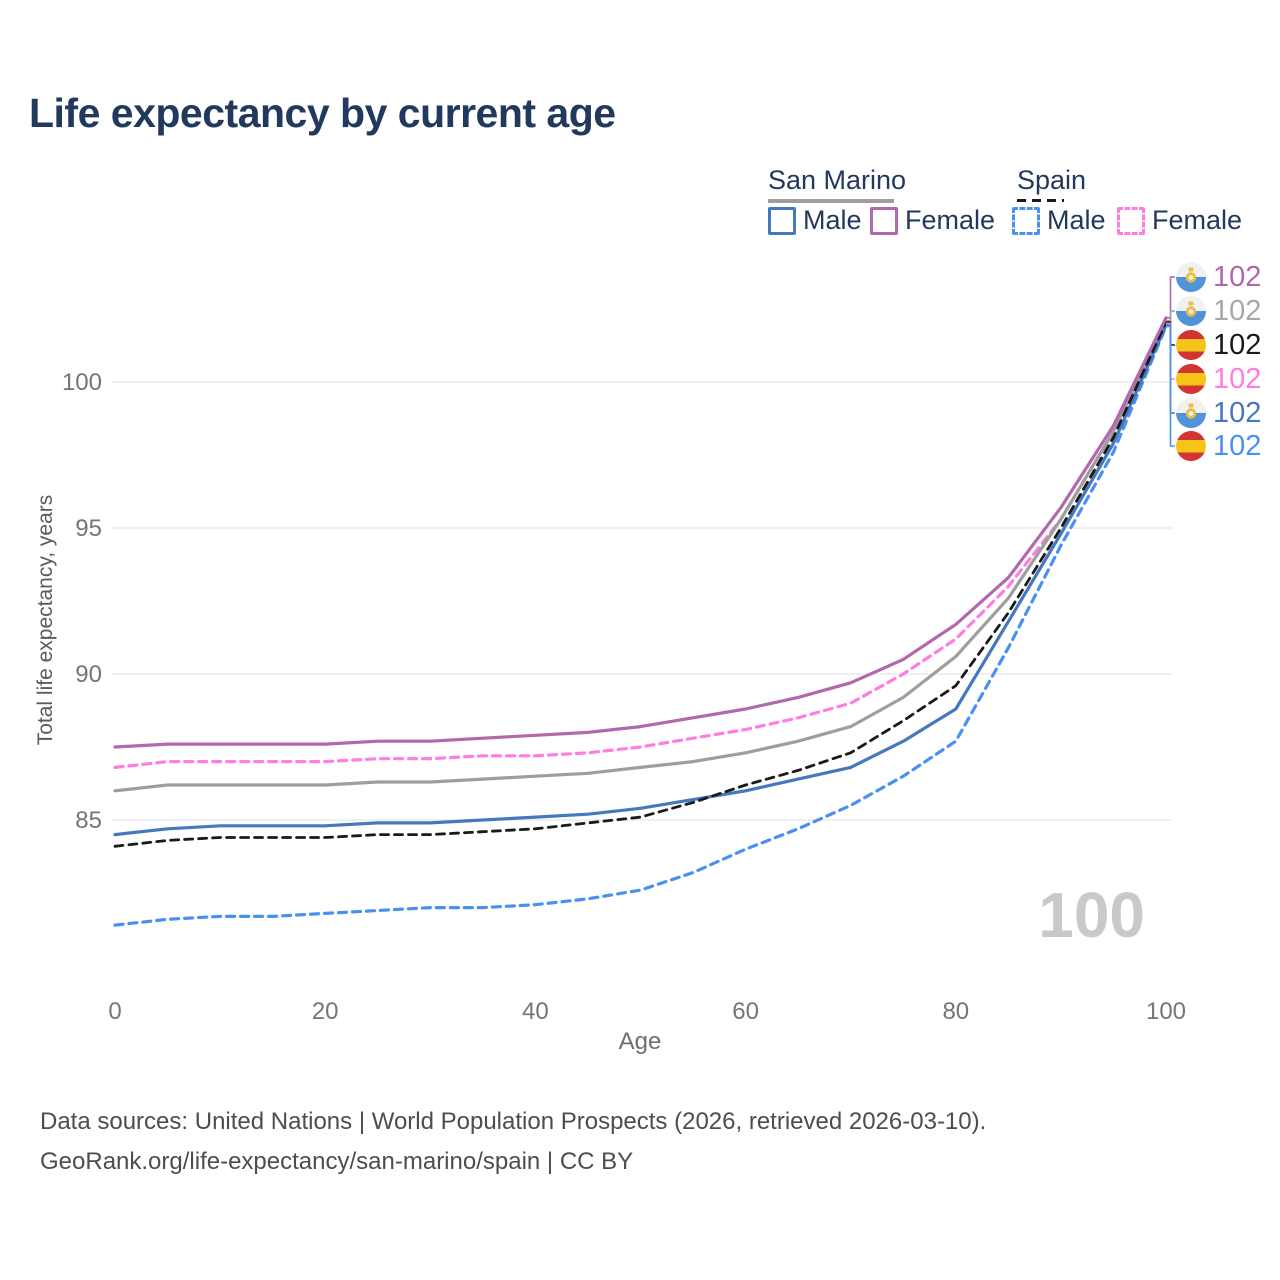 Image resolution: width=1280 pixels, height=1280 pixels. What do you see at coordinates (1170, 316) in the screenshot?
I see `leader-line-sm-all` at bounding box center [1170, 316].